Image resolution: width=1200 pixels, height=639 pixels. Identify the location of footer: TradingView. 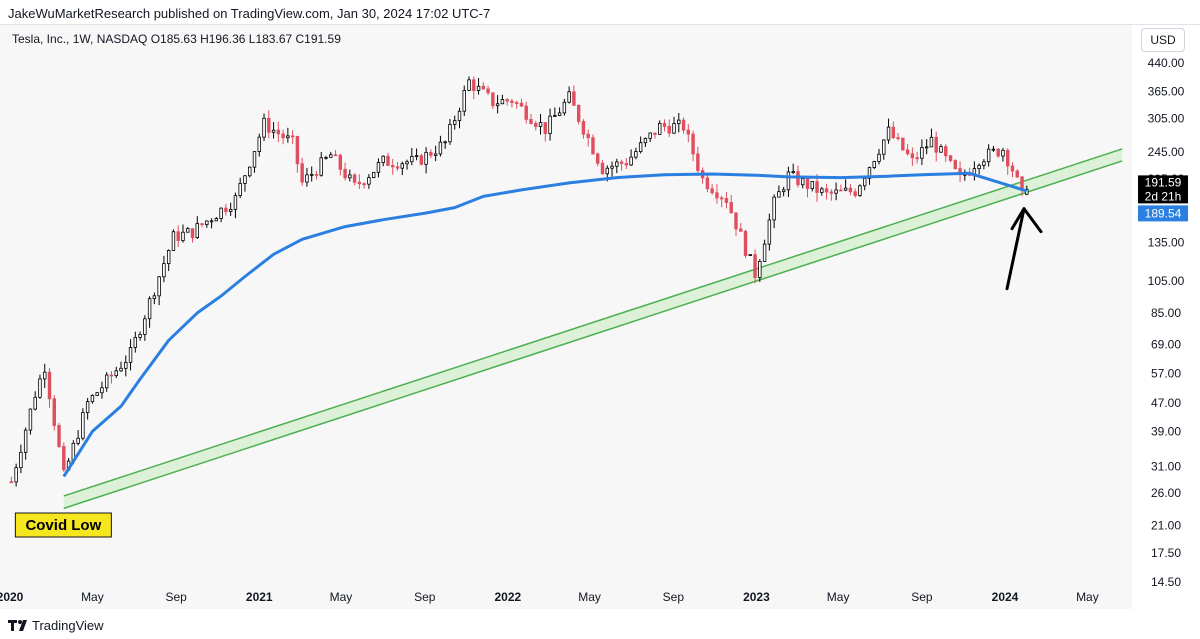
(600, 624).